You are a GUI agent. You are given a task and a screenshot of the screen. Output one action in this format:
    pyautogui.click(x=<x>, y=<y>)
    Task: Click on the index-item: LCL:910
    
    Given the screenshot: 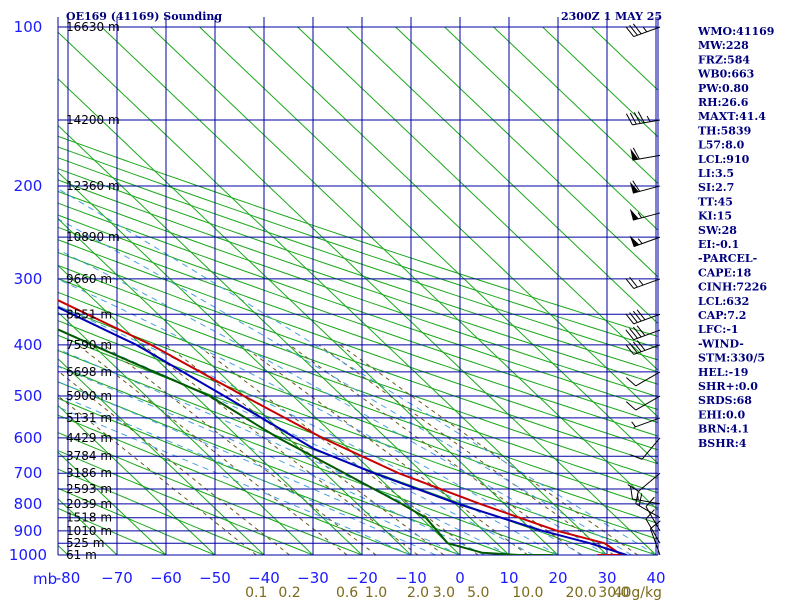 What is the action you would take?
    pyautogui.click(x=724, y=159)
    